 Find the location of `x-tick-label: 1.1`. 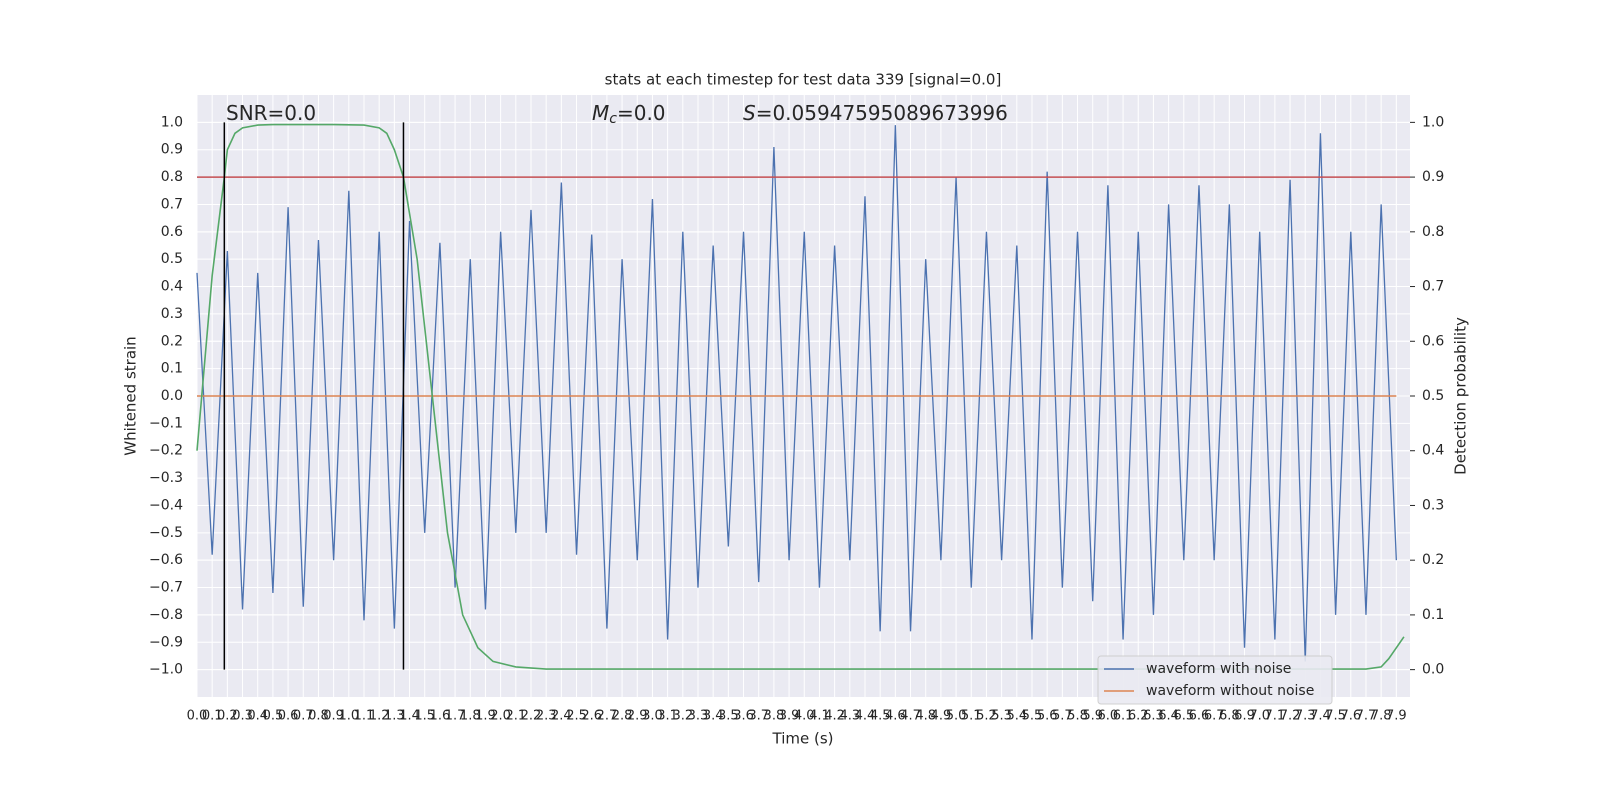

x-tick-label: 1.1 is located at coordinates (364, 716).